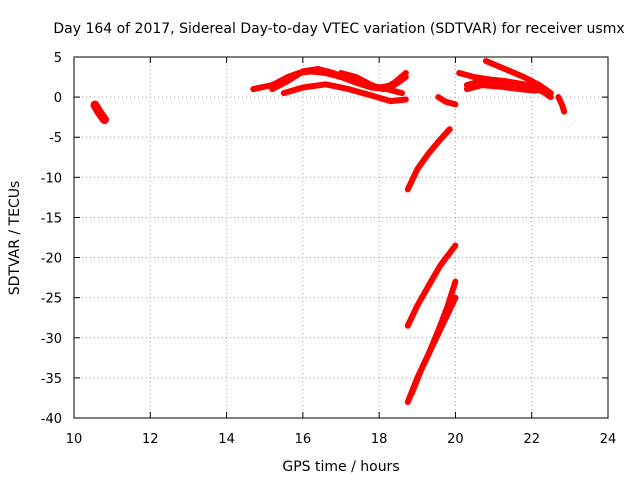  Describe the element at coordinates (226, 439) in the screenshot. I see `x-tick-label: 14` at that location.